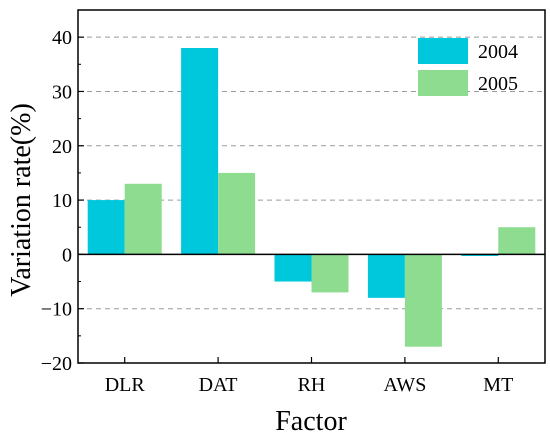  What do you see at coordinates (386, 276) in the screenshot?
I see `bar-2004-aws` at bounding box center [386, 276].